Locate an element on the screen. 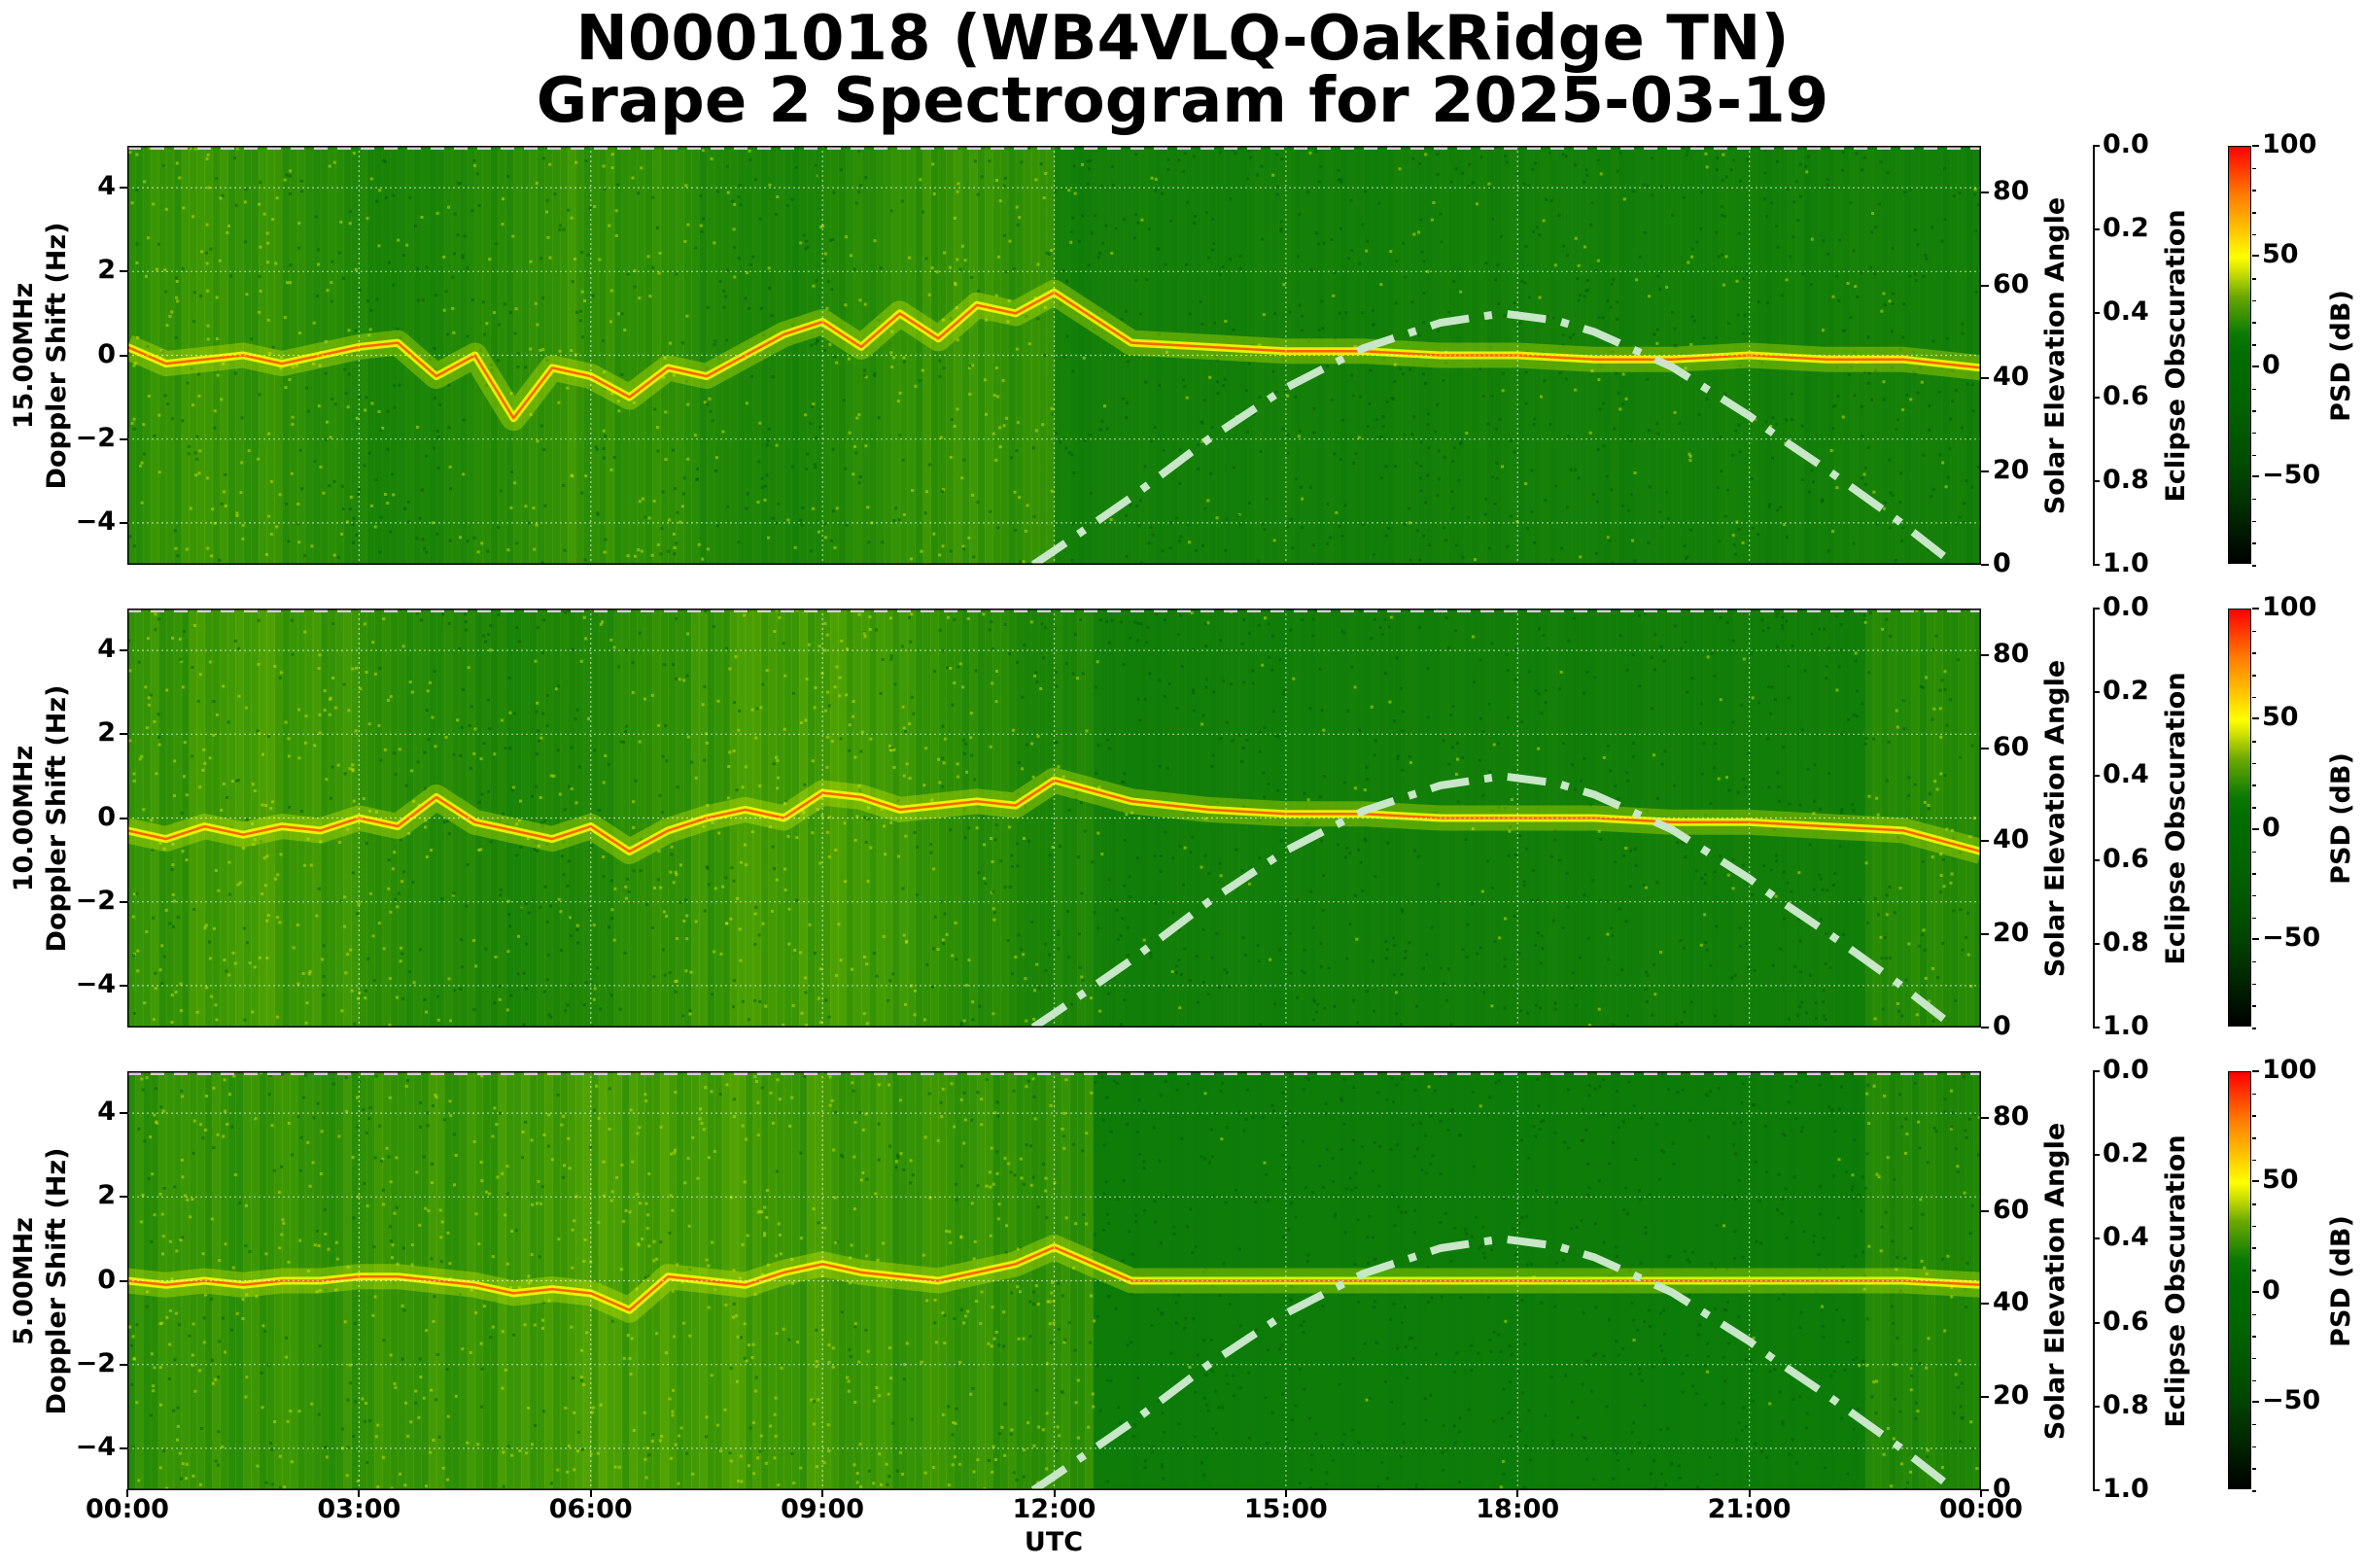 Image resolution: width=2365 pixels, height=1568 pixels. colorbar-tick-label: 50 is located at coordinates (2280, 717).